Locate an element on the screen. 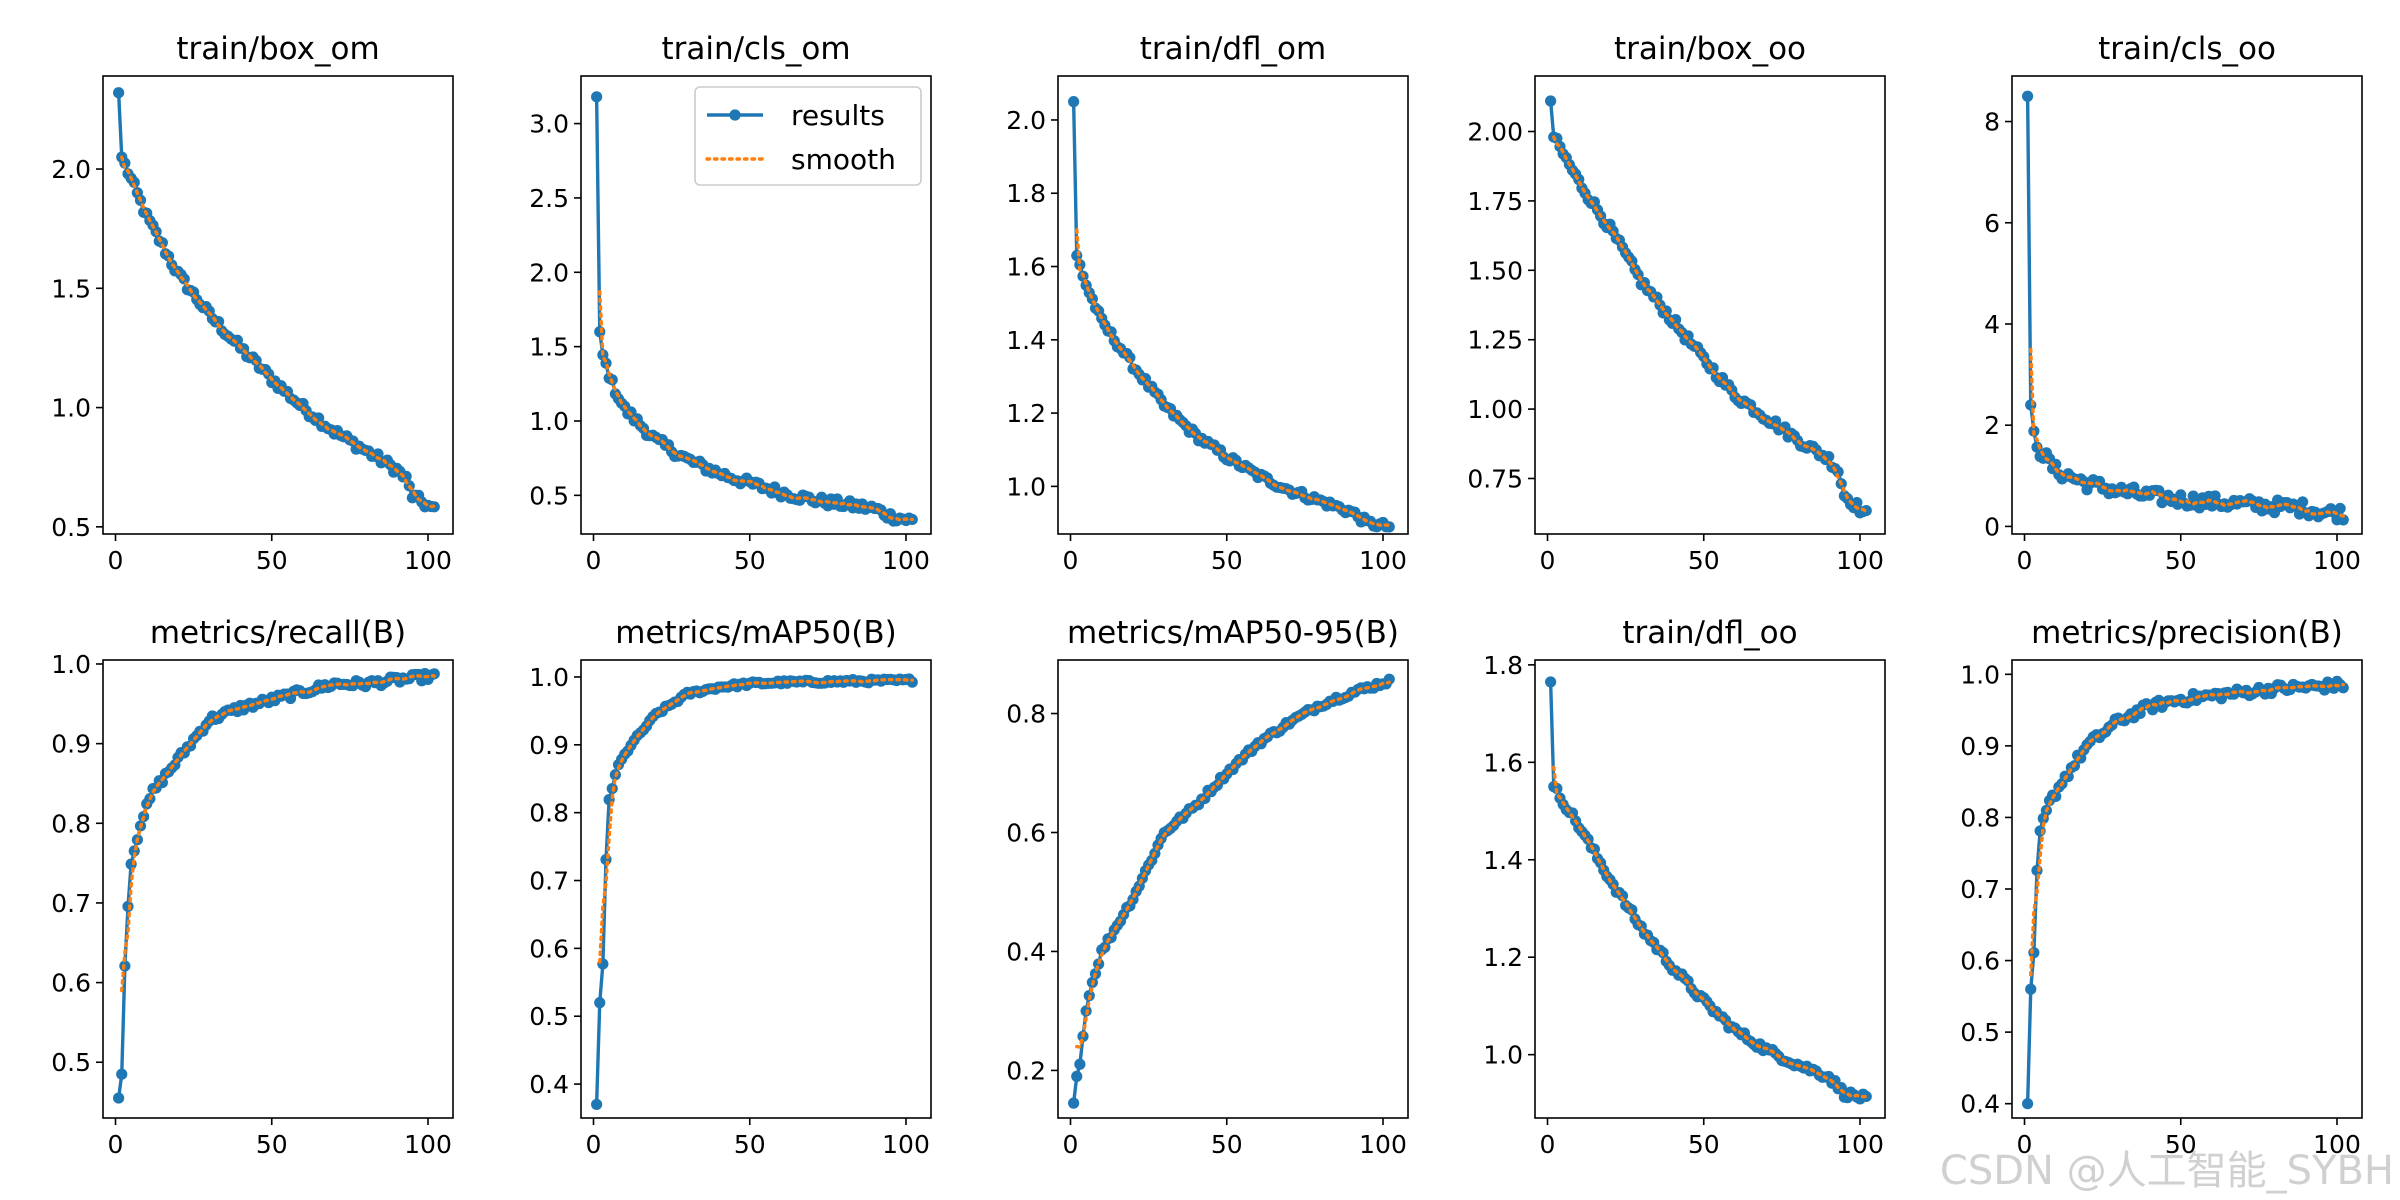 The height and width of the screenshot is (1200, 2400). y-tick-label: 1.2 is located at coordinates (1026, 413).